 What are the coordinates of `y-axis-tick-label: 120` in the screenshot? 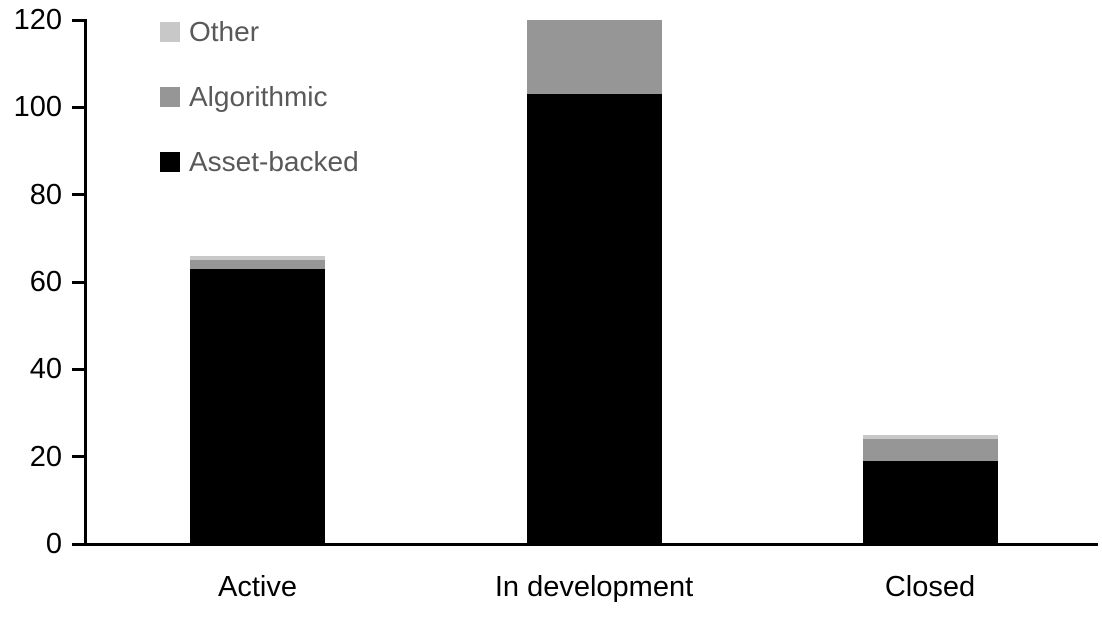 It's located at (37, 20).